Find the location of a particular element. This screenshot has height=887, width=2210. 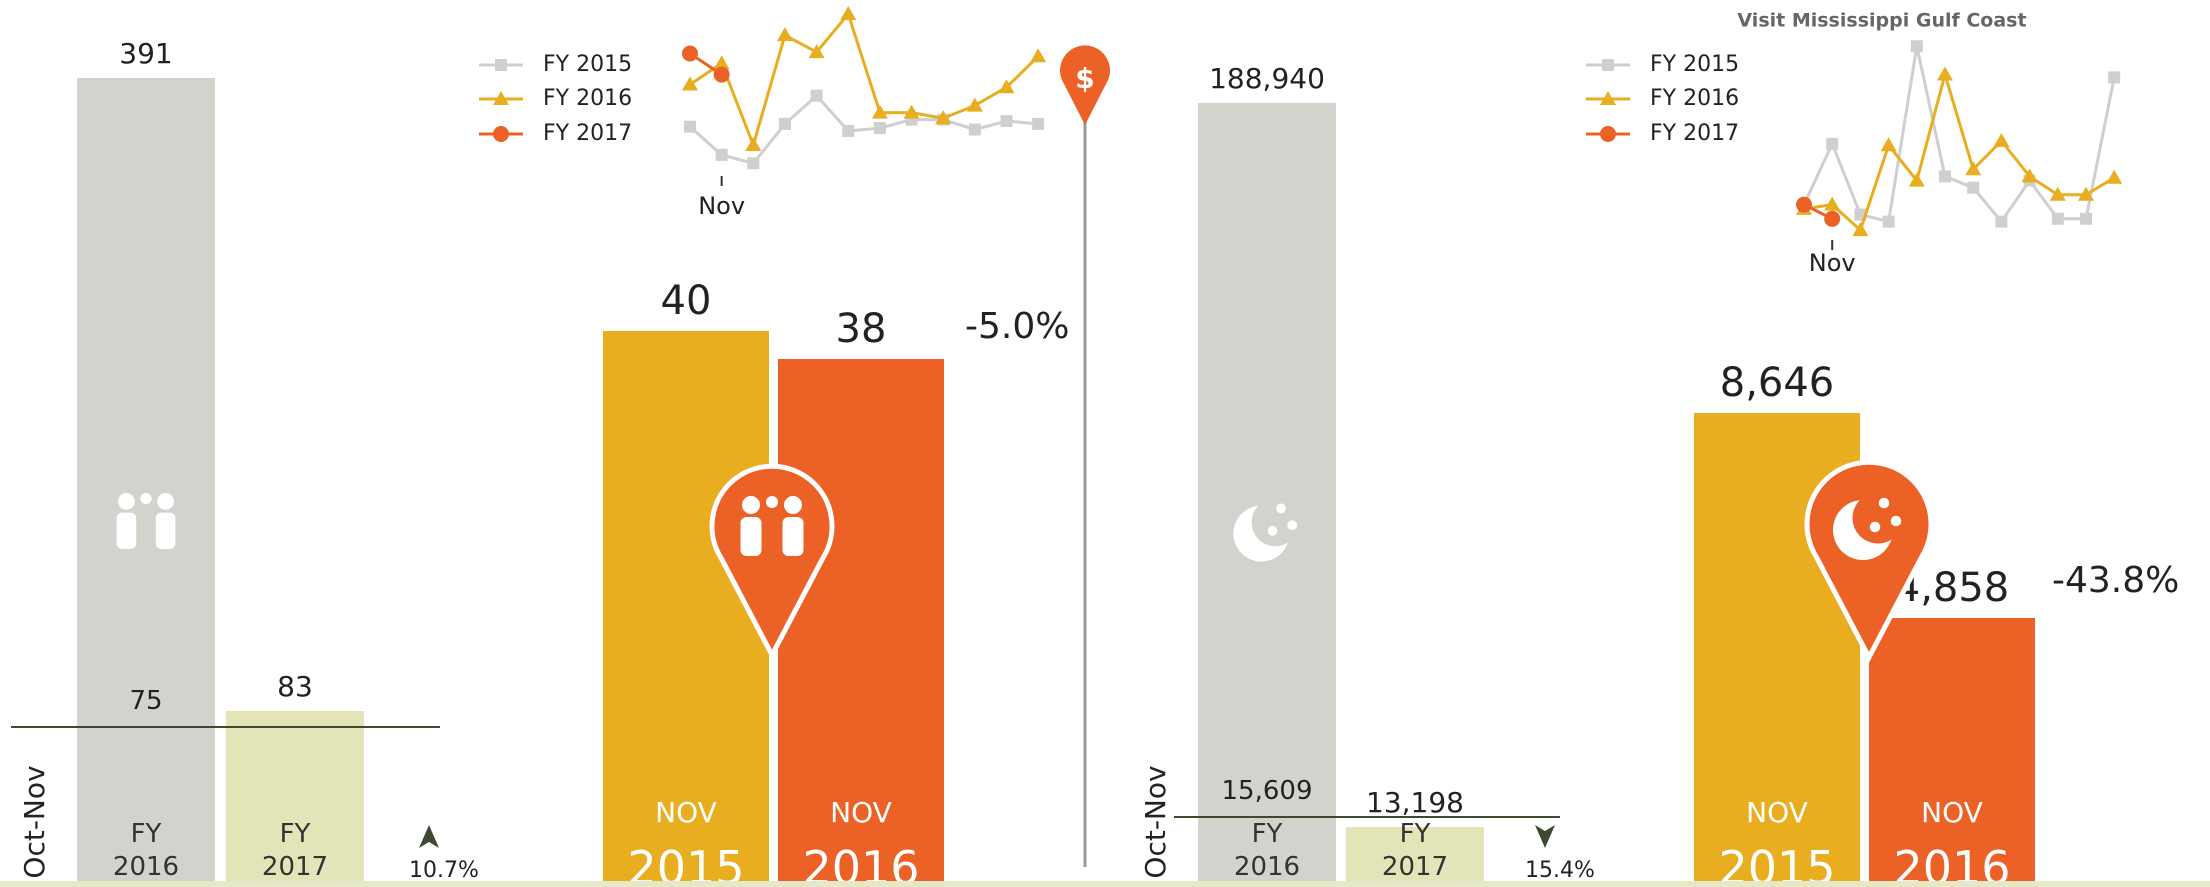

category-year: 2016 is located at coordinates (1952, 864).